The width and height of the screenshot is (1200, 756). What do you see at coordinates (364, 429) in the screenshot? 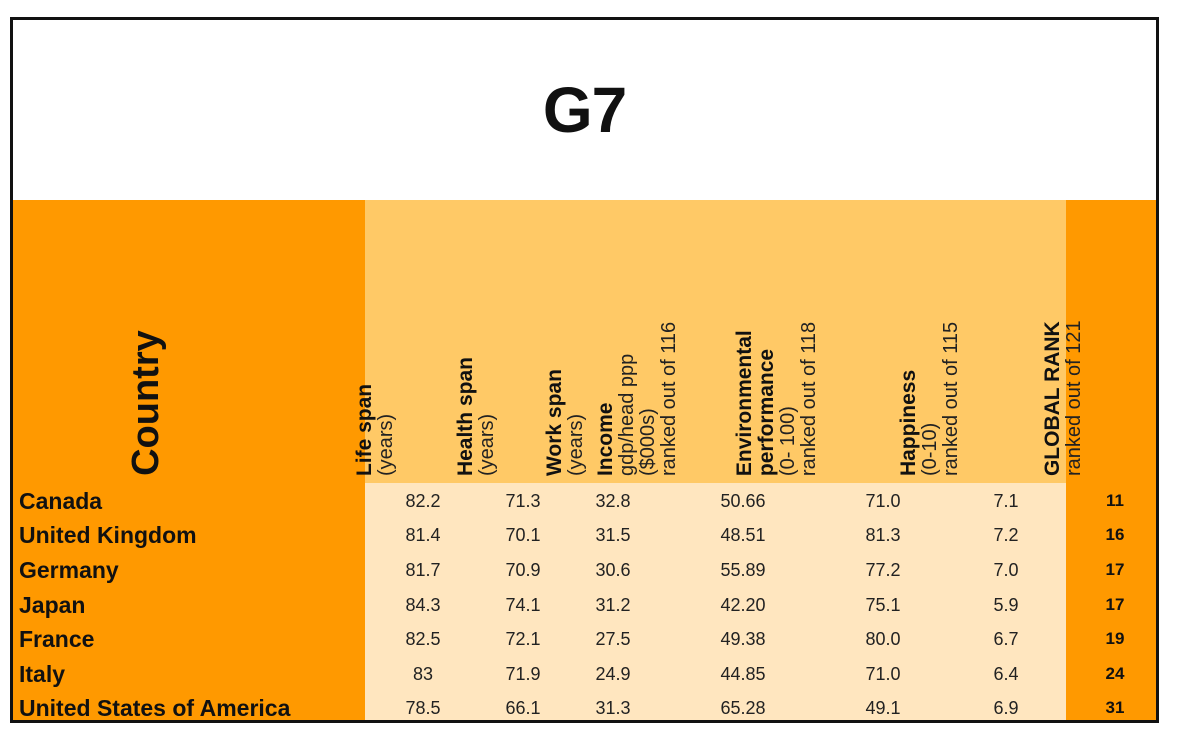
I see `header-life-span-label: Life span` at bounding box center [364, 429].